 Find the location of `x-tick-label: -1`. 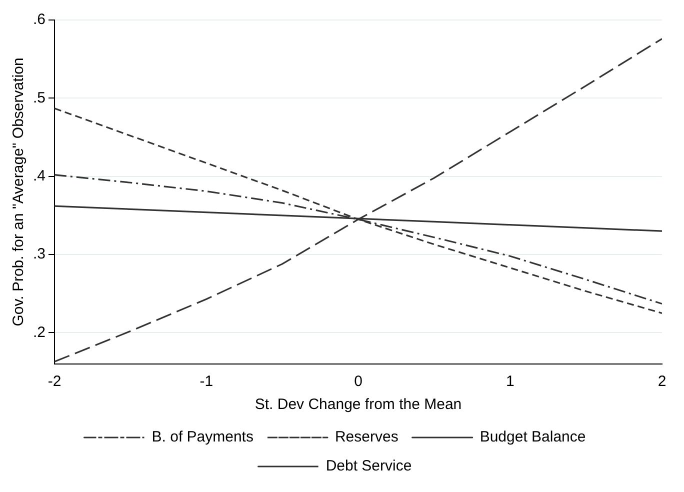

x-tick-label: -1 is located at coordinates (207, 381).